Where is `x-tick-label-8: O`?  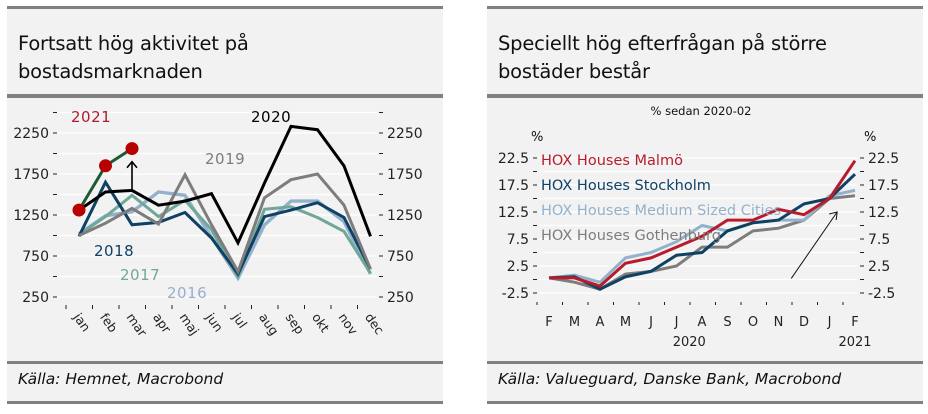 x-tick-label-8: O is located at coordinates (753, 322).